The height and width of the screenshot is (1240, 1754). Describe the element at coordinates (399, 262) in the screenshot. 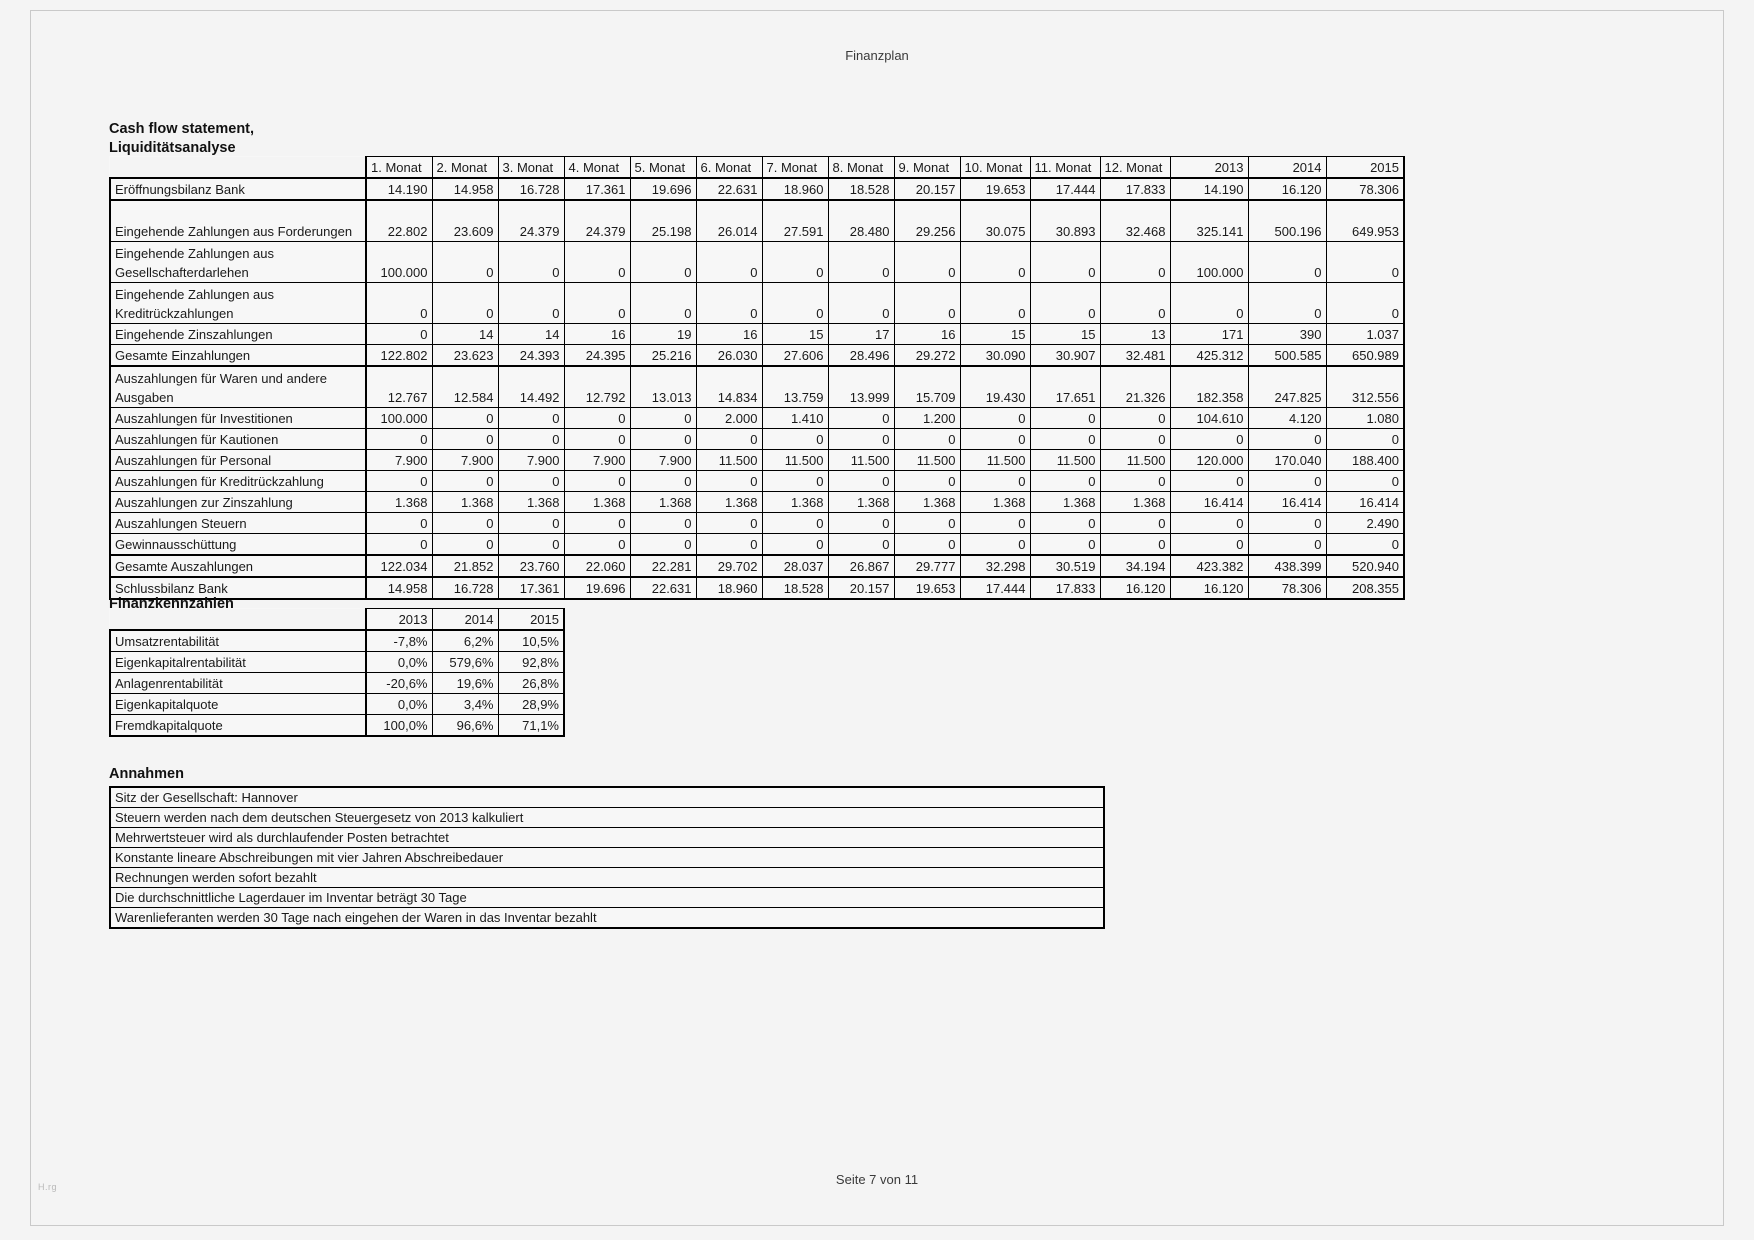

I see `cashflow-cell: 100.000` at that location.